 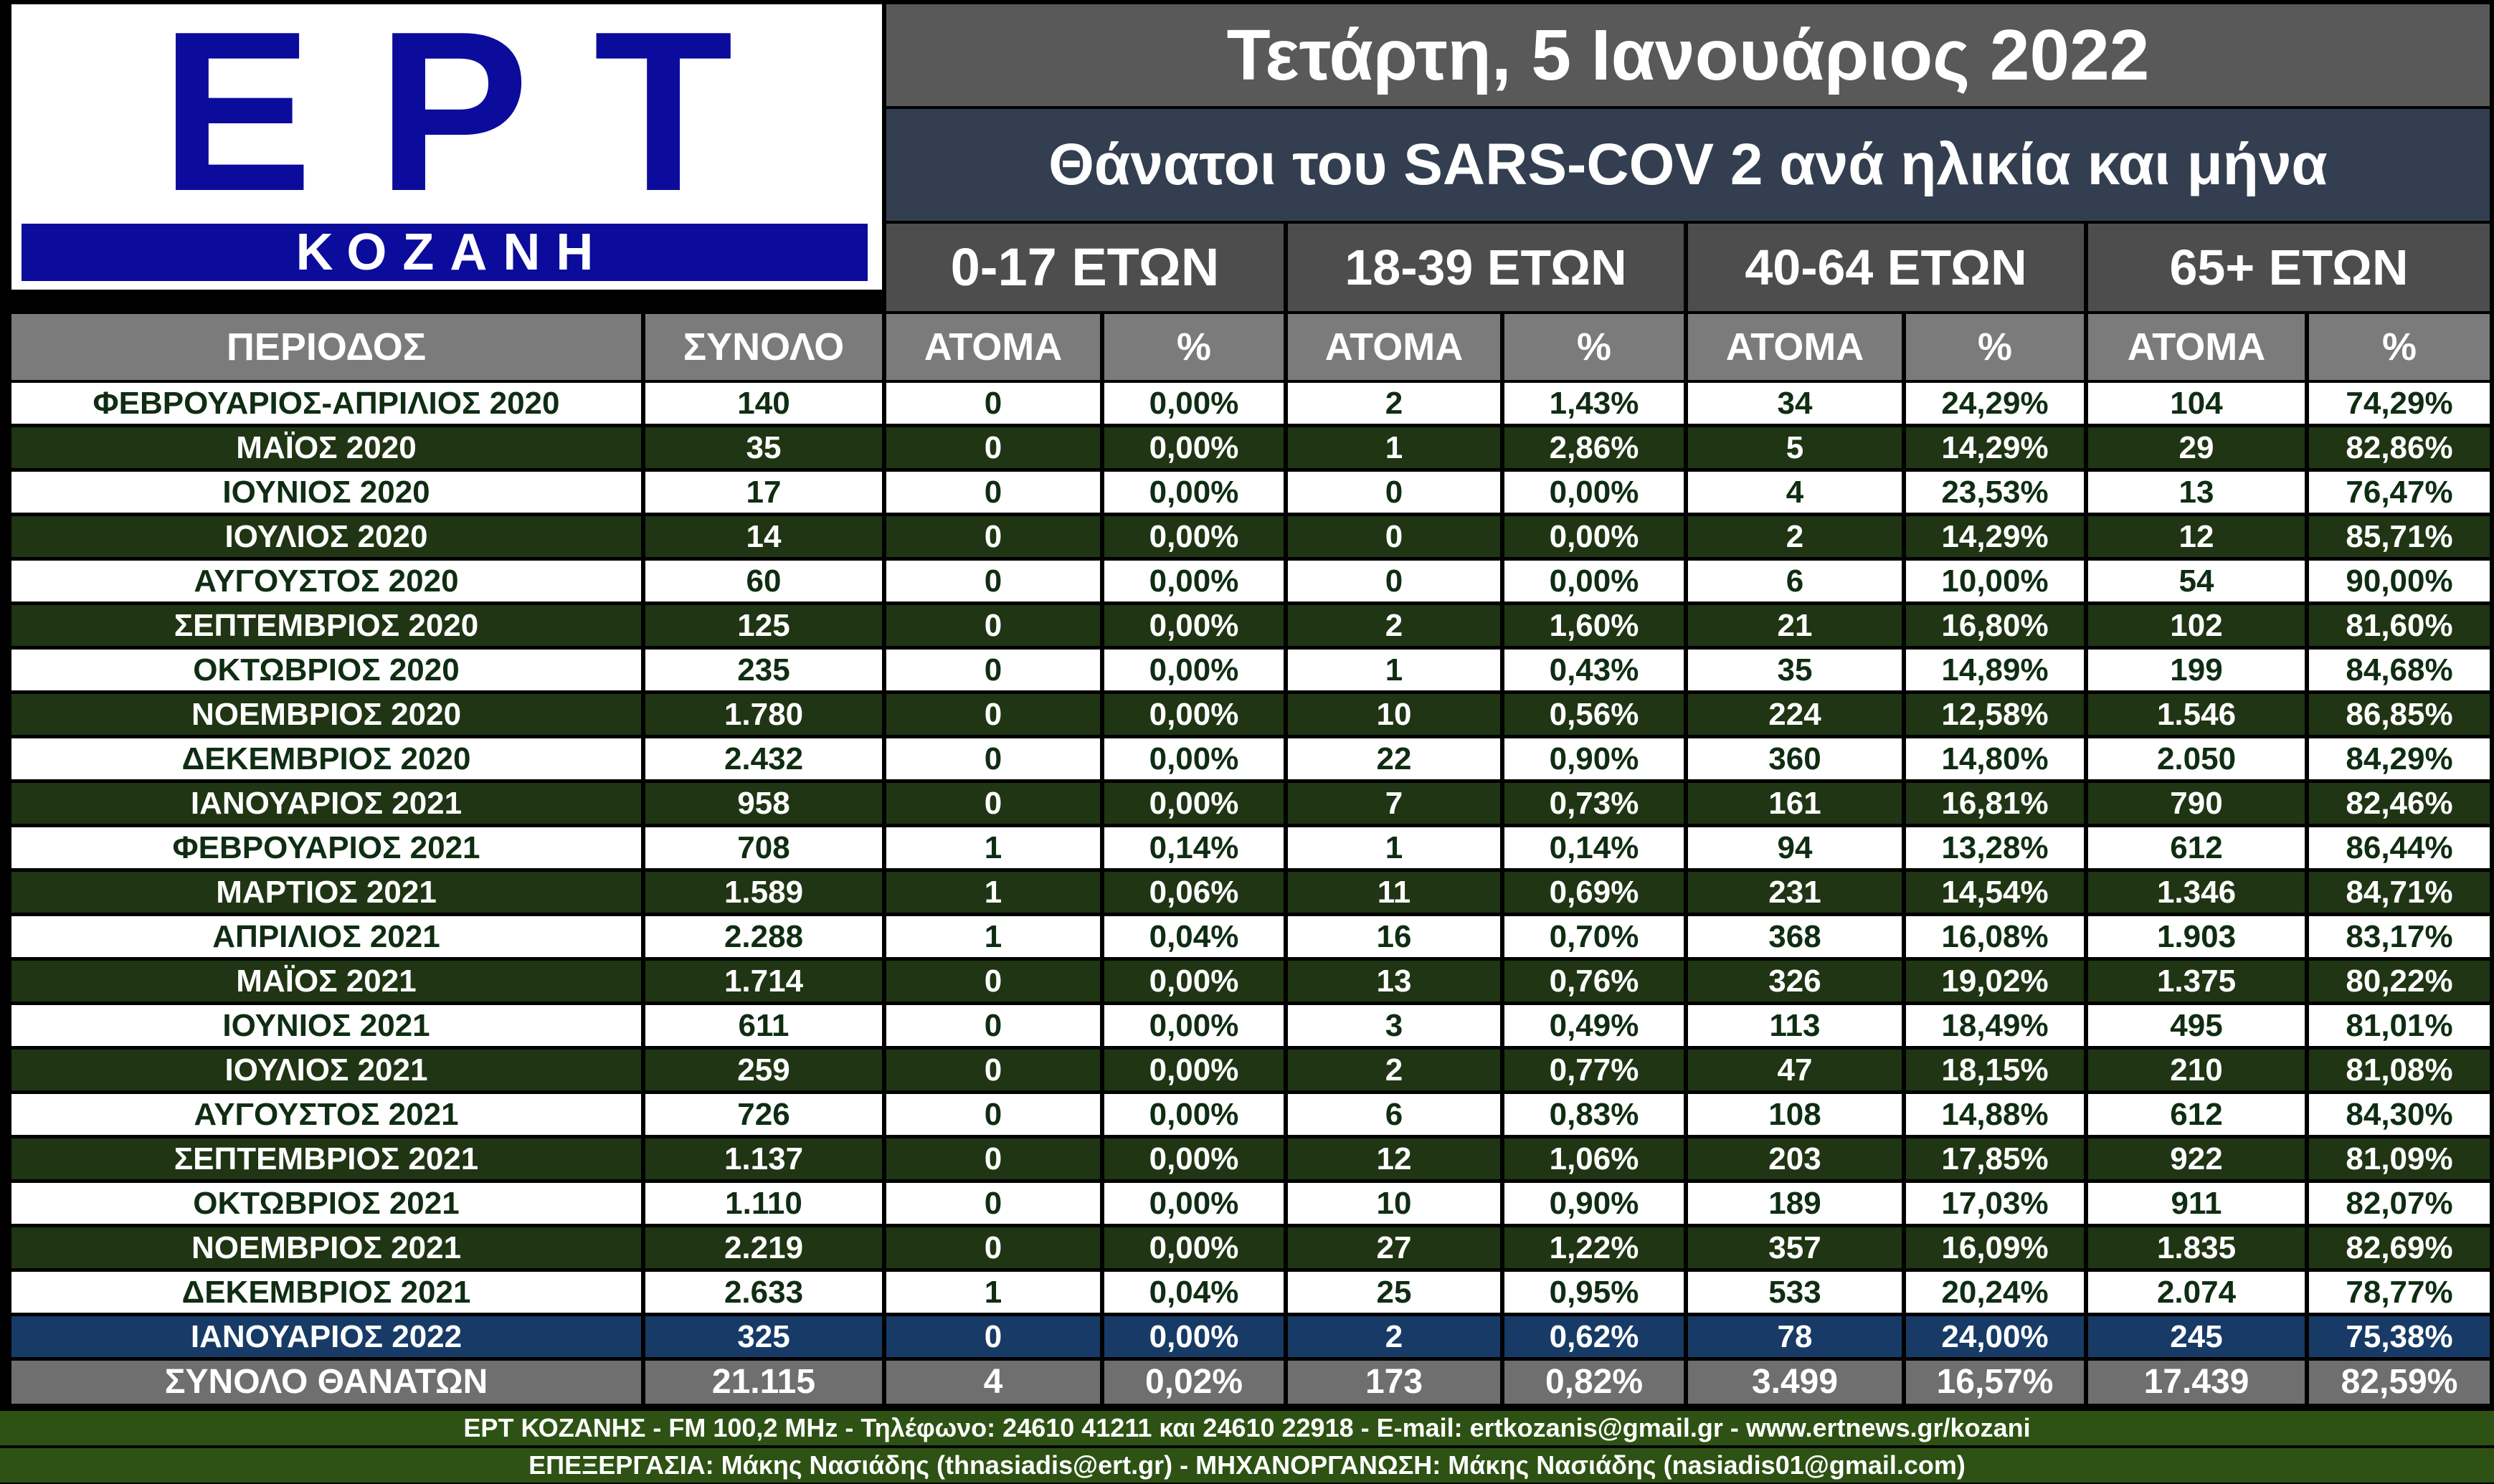 I want to click on value-cell: 102, so click(x=2196, y=626).